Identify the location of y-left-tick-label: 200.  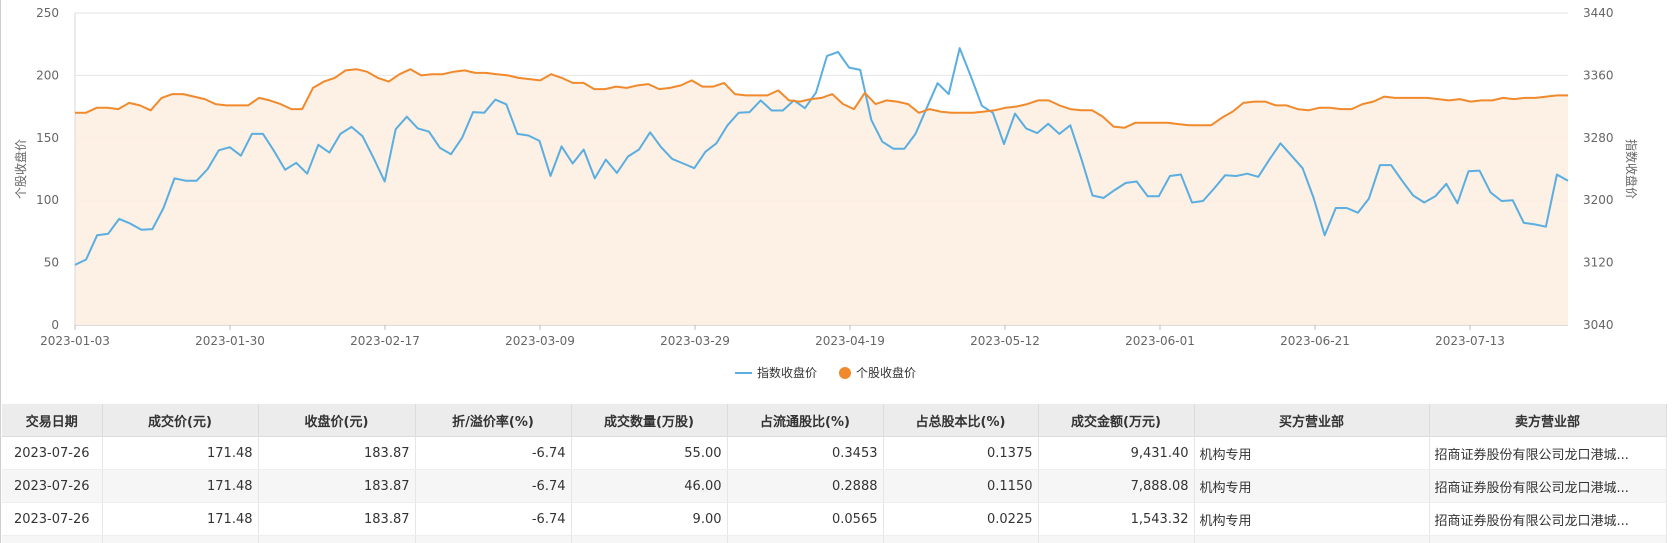
(47, 75).